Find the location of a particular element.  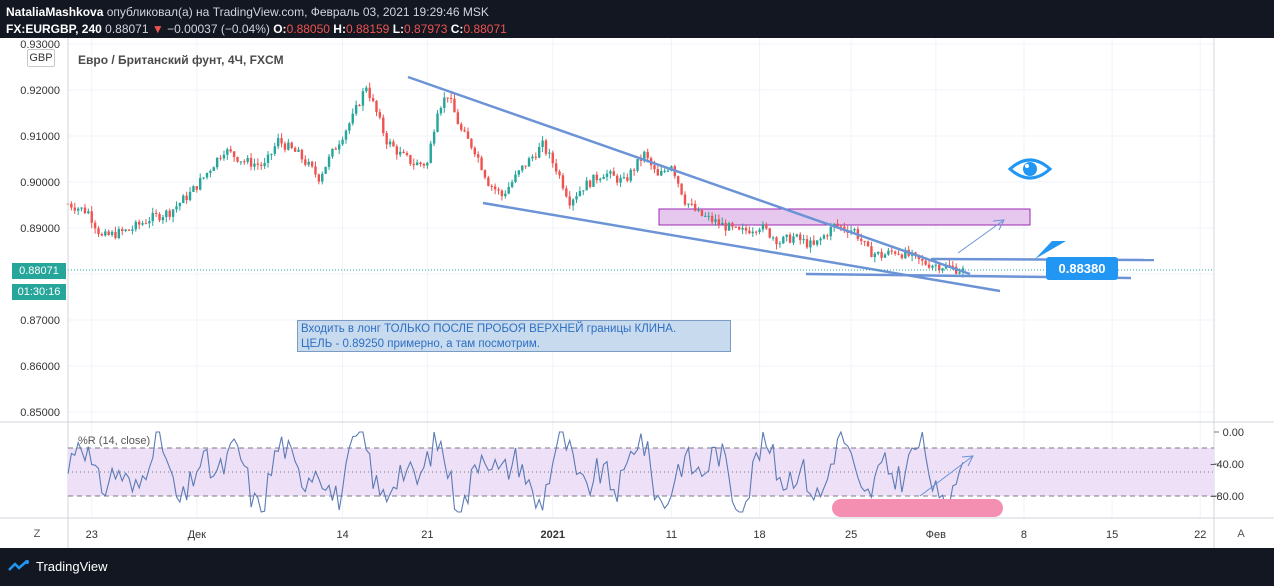

time-axis: 23 Дек 14 21 2021 11 18 25 Фев 8 15 22 is located at coordinates (646, 535).